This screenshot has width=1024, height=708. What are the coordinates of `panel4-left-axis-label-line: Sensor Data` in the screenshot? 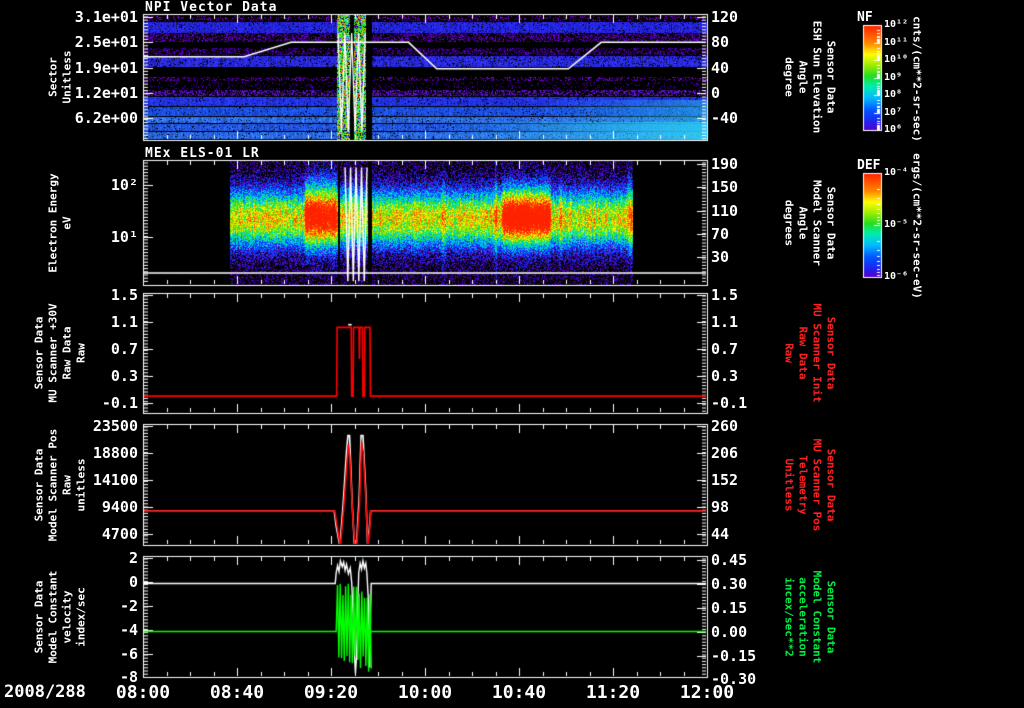 It's located at (39, 484).